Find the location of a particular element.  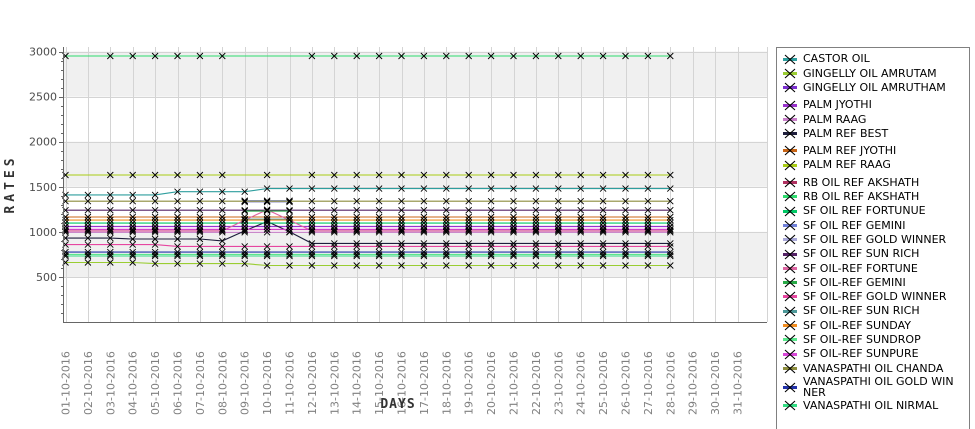

legend-label: SF OIL-REF FORTUNE is located at coordinates (860, 268).